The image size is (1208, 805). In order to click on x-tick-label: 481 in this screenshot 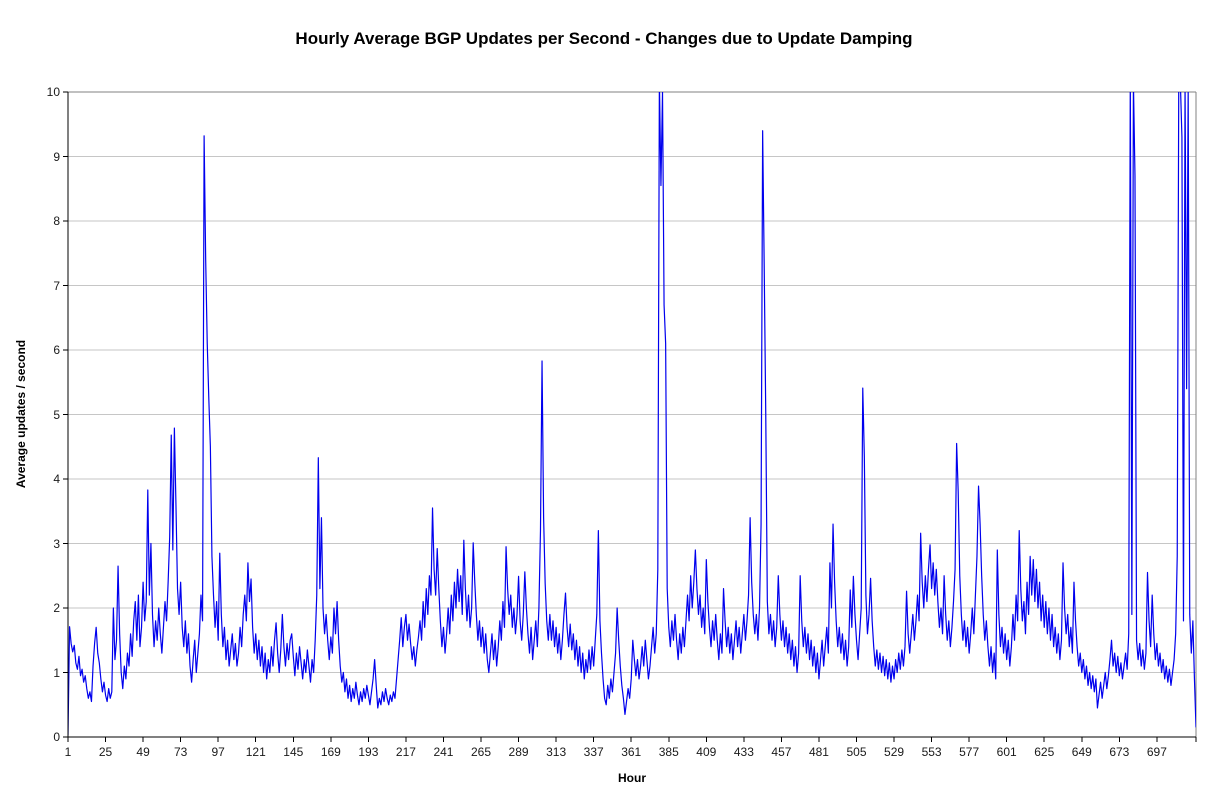, I will do `click(818, 752)`.